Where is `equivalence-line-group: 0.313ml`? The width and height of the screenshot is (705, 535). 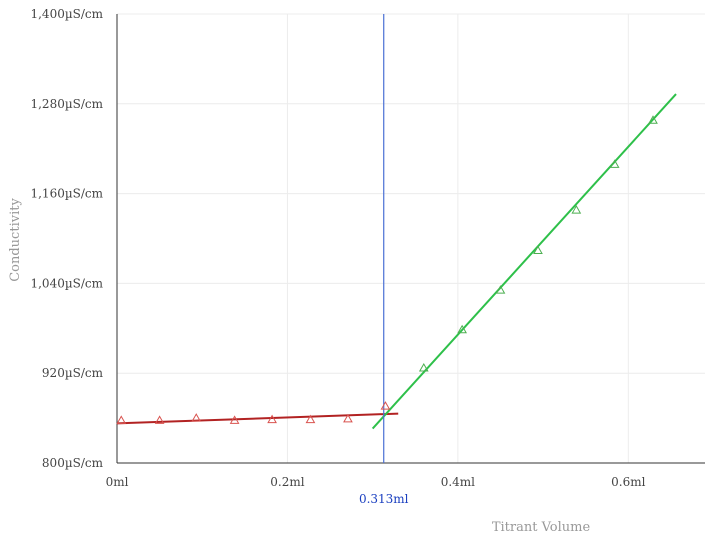
equivalence-line-group: 0.313ml is located at coordinates (384, 260).